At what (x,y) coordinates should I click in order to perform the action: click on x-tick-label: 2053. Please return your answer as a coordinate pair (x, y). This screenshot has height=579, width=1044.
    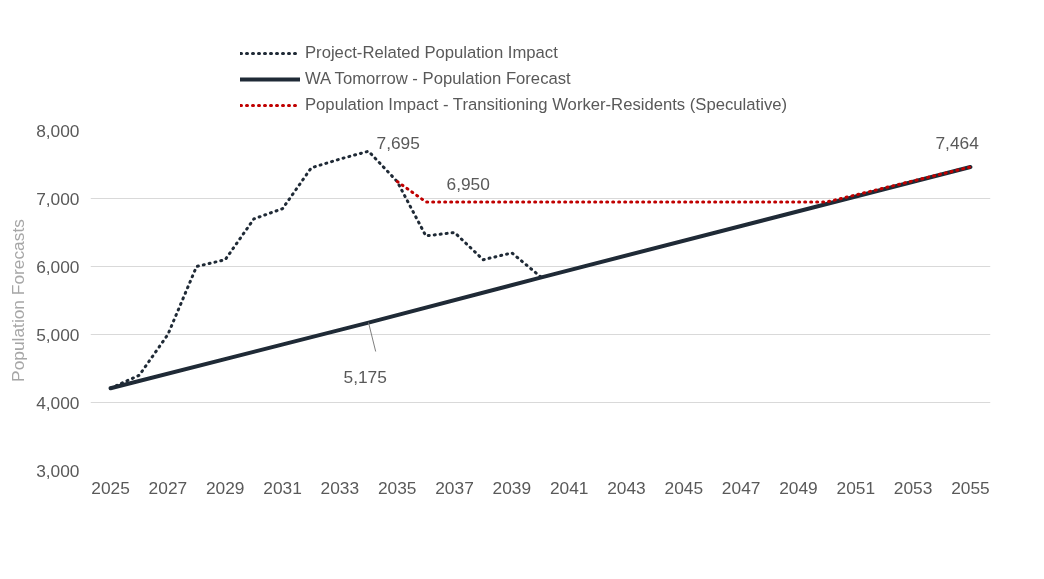
    Looking at the image, I should click on (913, 487).